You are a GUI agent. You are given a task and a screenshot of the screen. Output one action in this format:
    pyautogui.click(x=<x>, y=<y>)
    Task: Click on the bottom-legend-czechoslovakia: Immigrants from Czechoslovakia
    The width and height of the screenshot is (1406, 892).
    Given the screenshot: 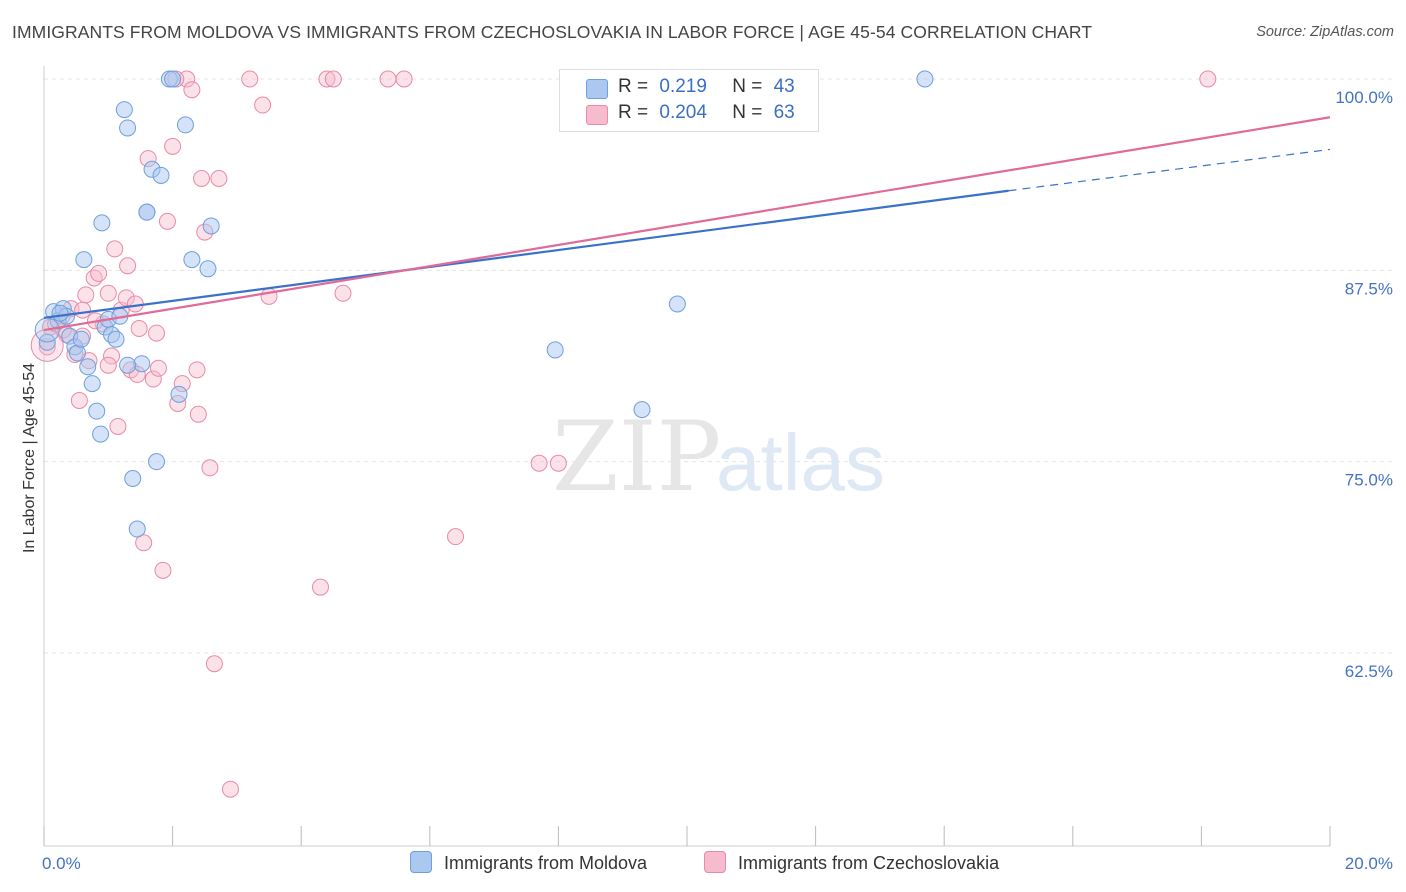 What is the action you would take?
    pyautogui.click(x=851, y=862)
    